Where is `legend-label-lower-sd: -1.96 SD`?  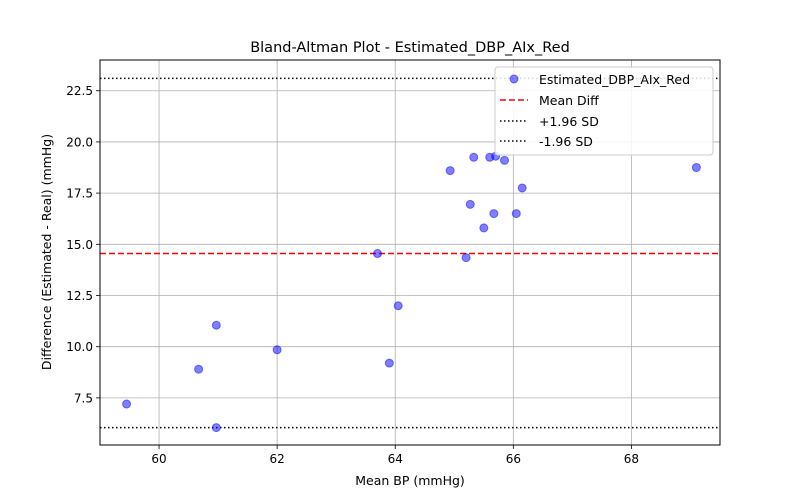
legend-label-lower-sd: -1.96 SD is located at coordinates (566, 141).